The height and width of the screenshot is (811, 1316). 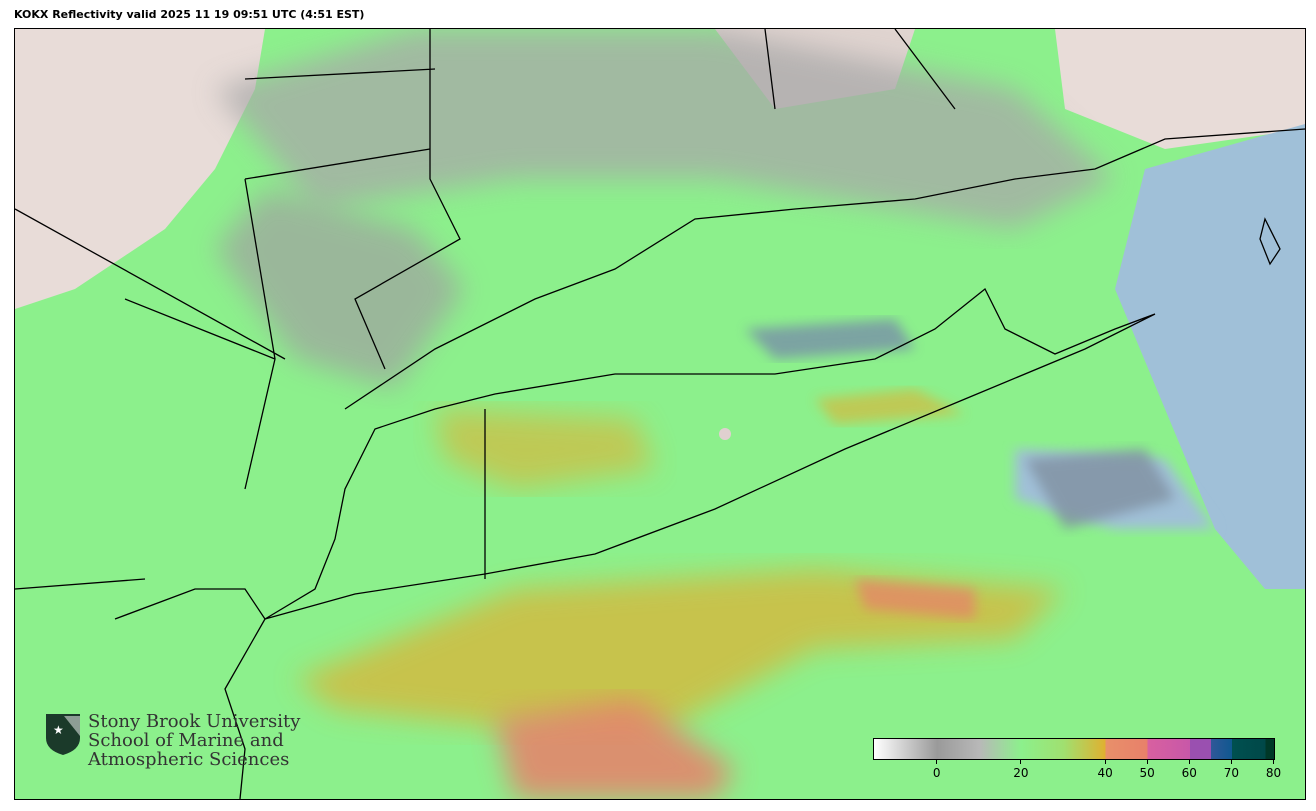 What do you see at coordinates (1147, 773) in the screenshot?
I see `colorbar-tick-label: 50` at bounding box center [1147, 773].